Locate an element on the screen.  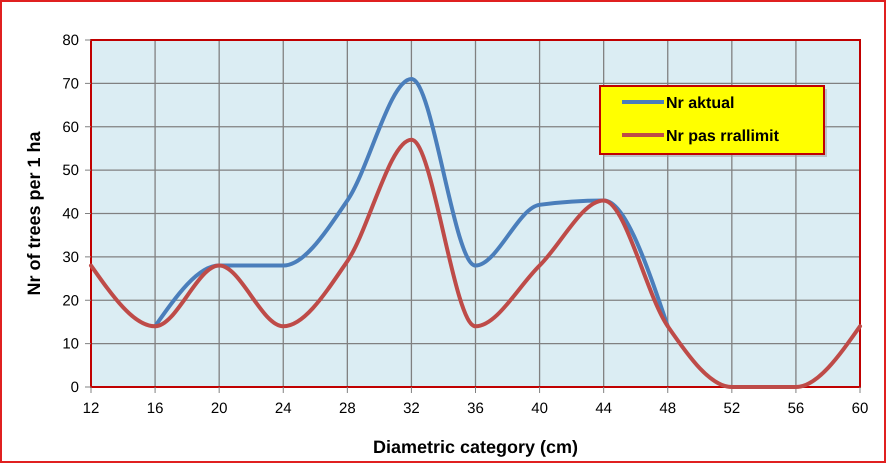
x-tick-label: 16 is located at coordinates (155, 408).